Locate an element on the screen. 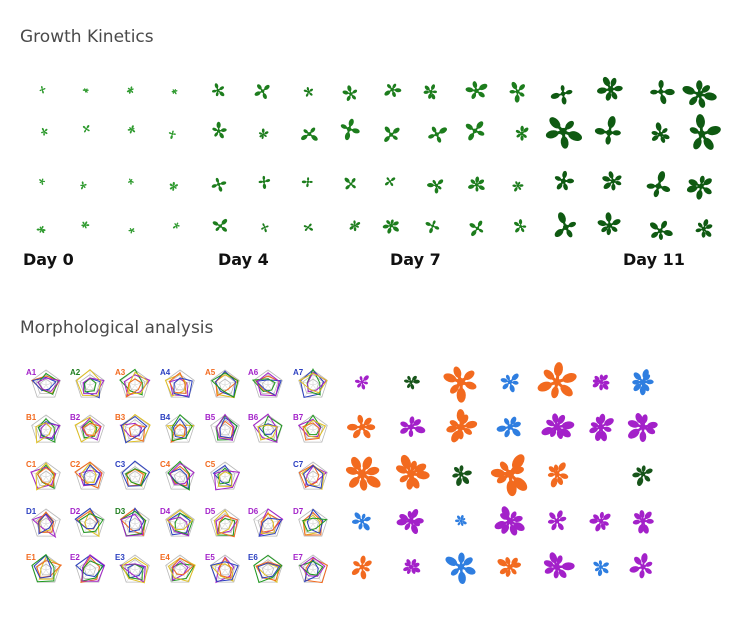  radar-label: B4 is located at coordinates (165, 417).